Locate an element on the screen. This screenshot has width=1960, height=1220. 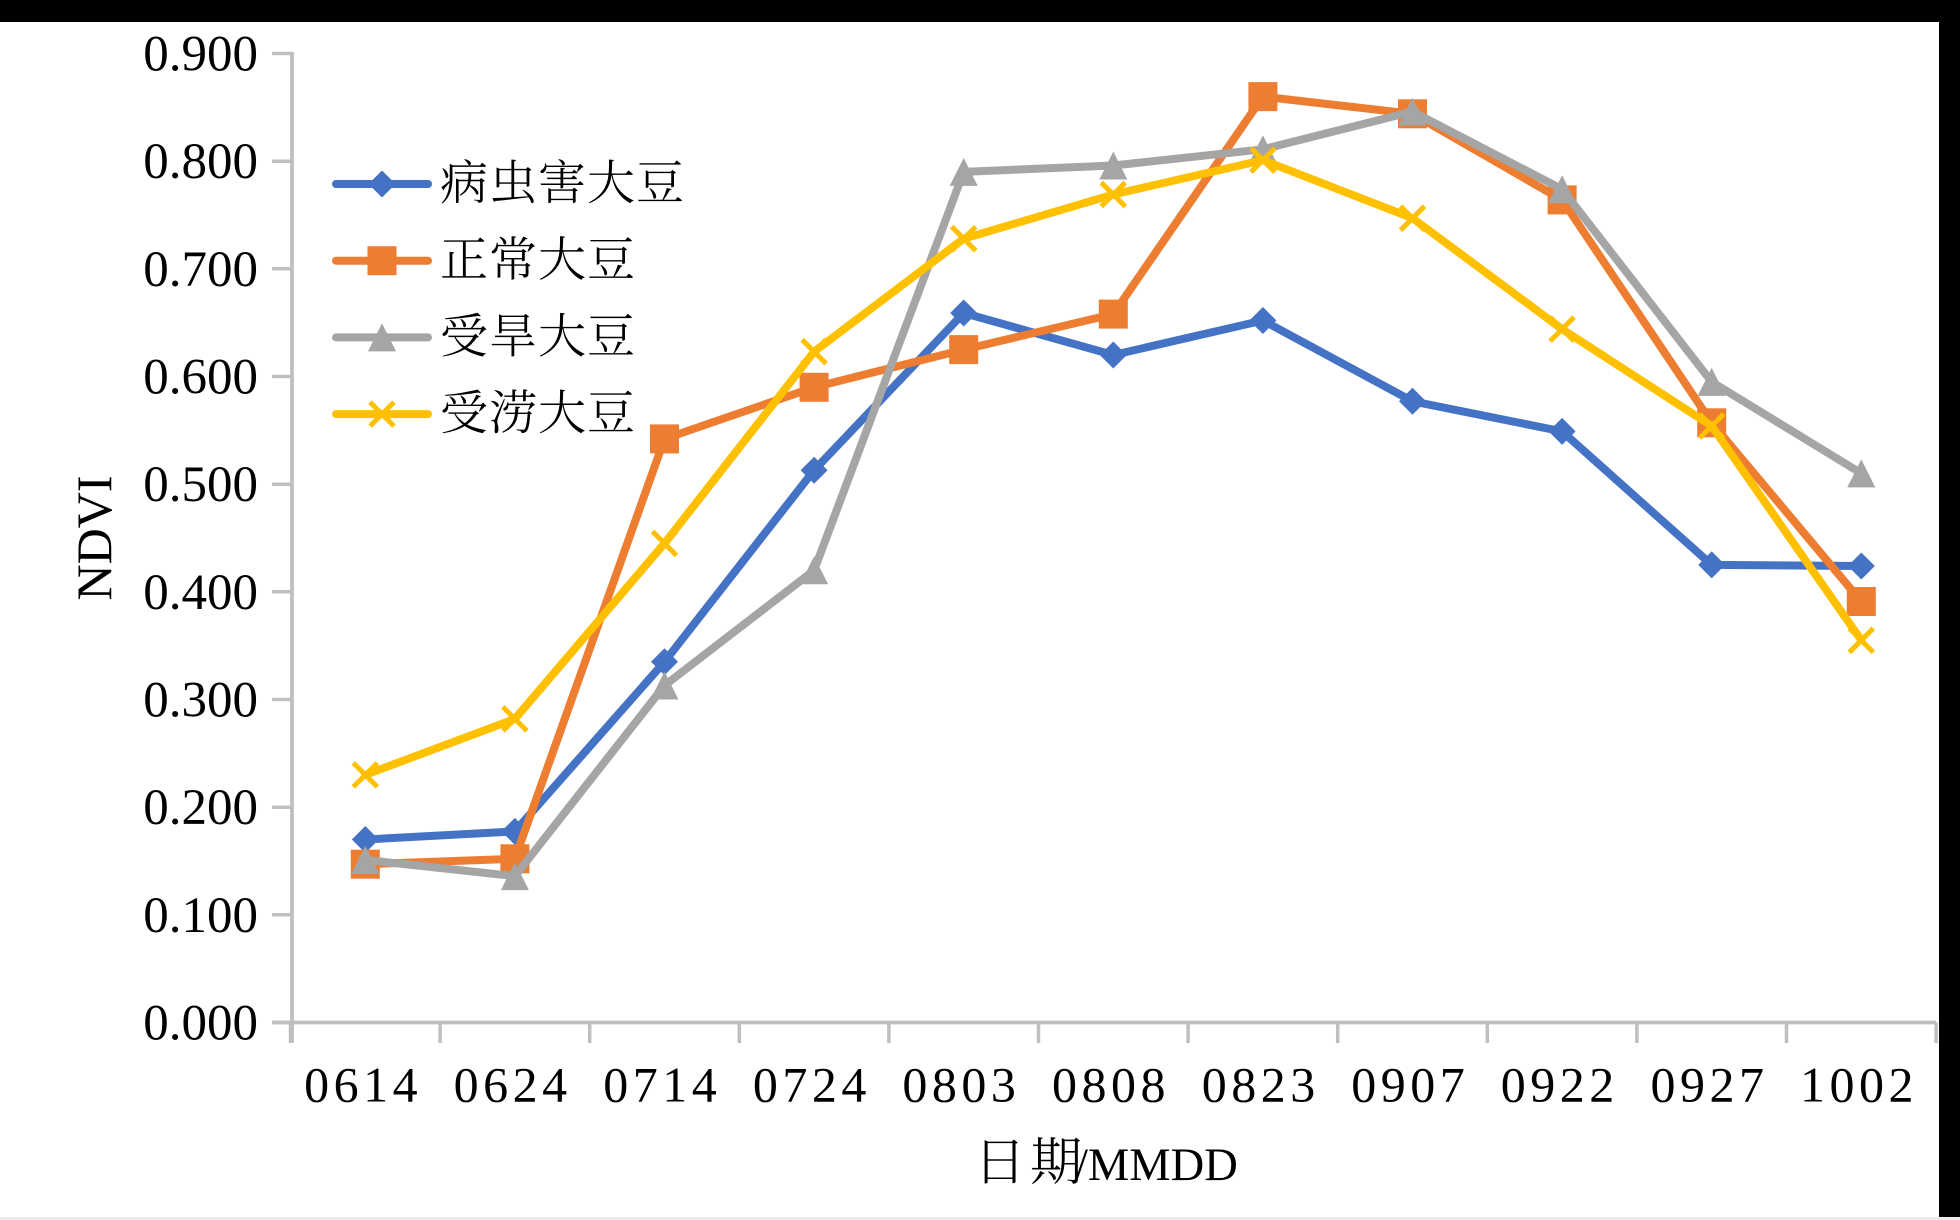
svg-text: 0724 is located at coordinates (812, 1085).